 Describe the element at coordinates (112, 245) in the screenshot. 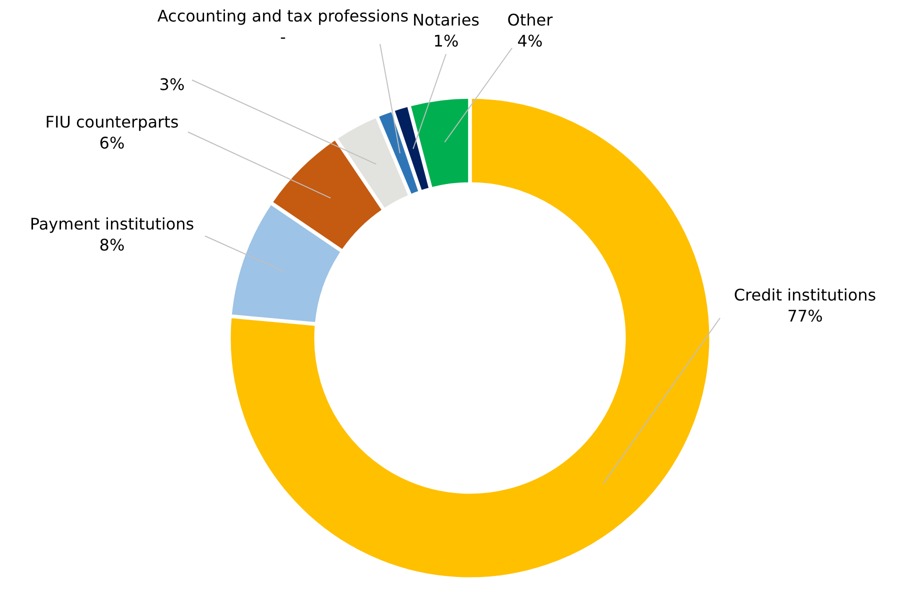

I see `data-label: 8%` at that location.